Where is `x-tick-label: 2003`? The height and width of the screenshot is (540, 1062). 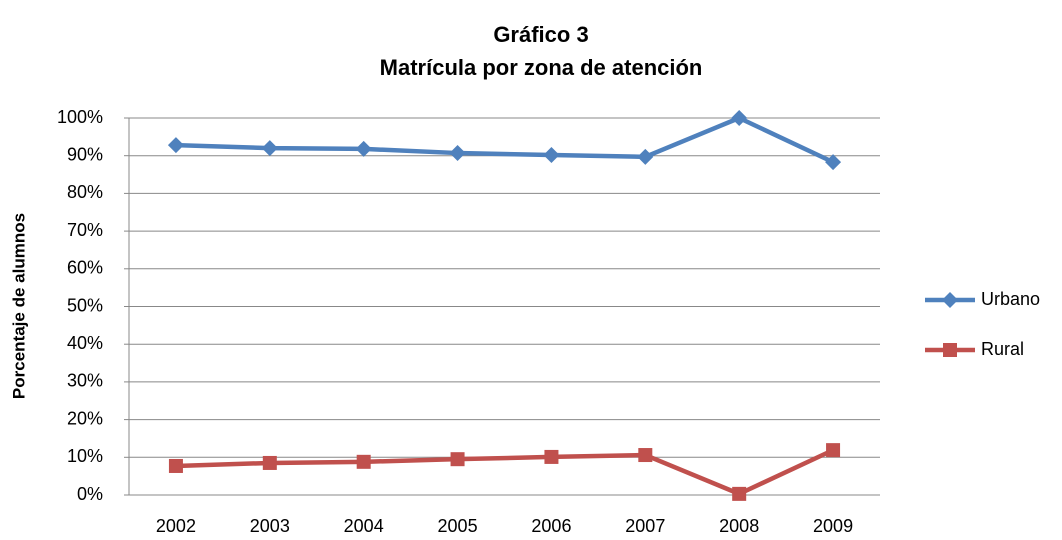
x-tick-label: 2003 is located at coordinates (270, 526).